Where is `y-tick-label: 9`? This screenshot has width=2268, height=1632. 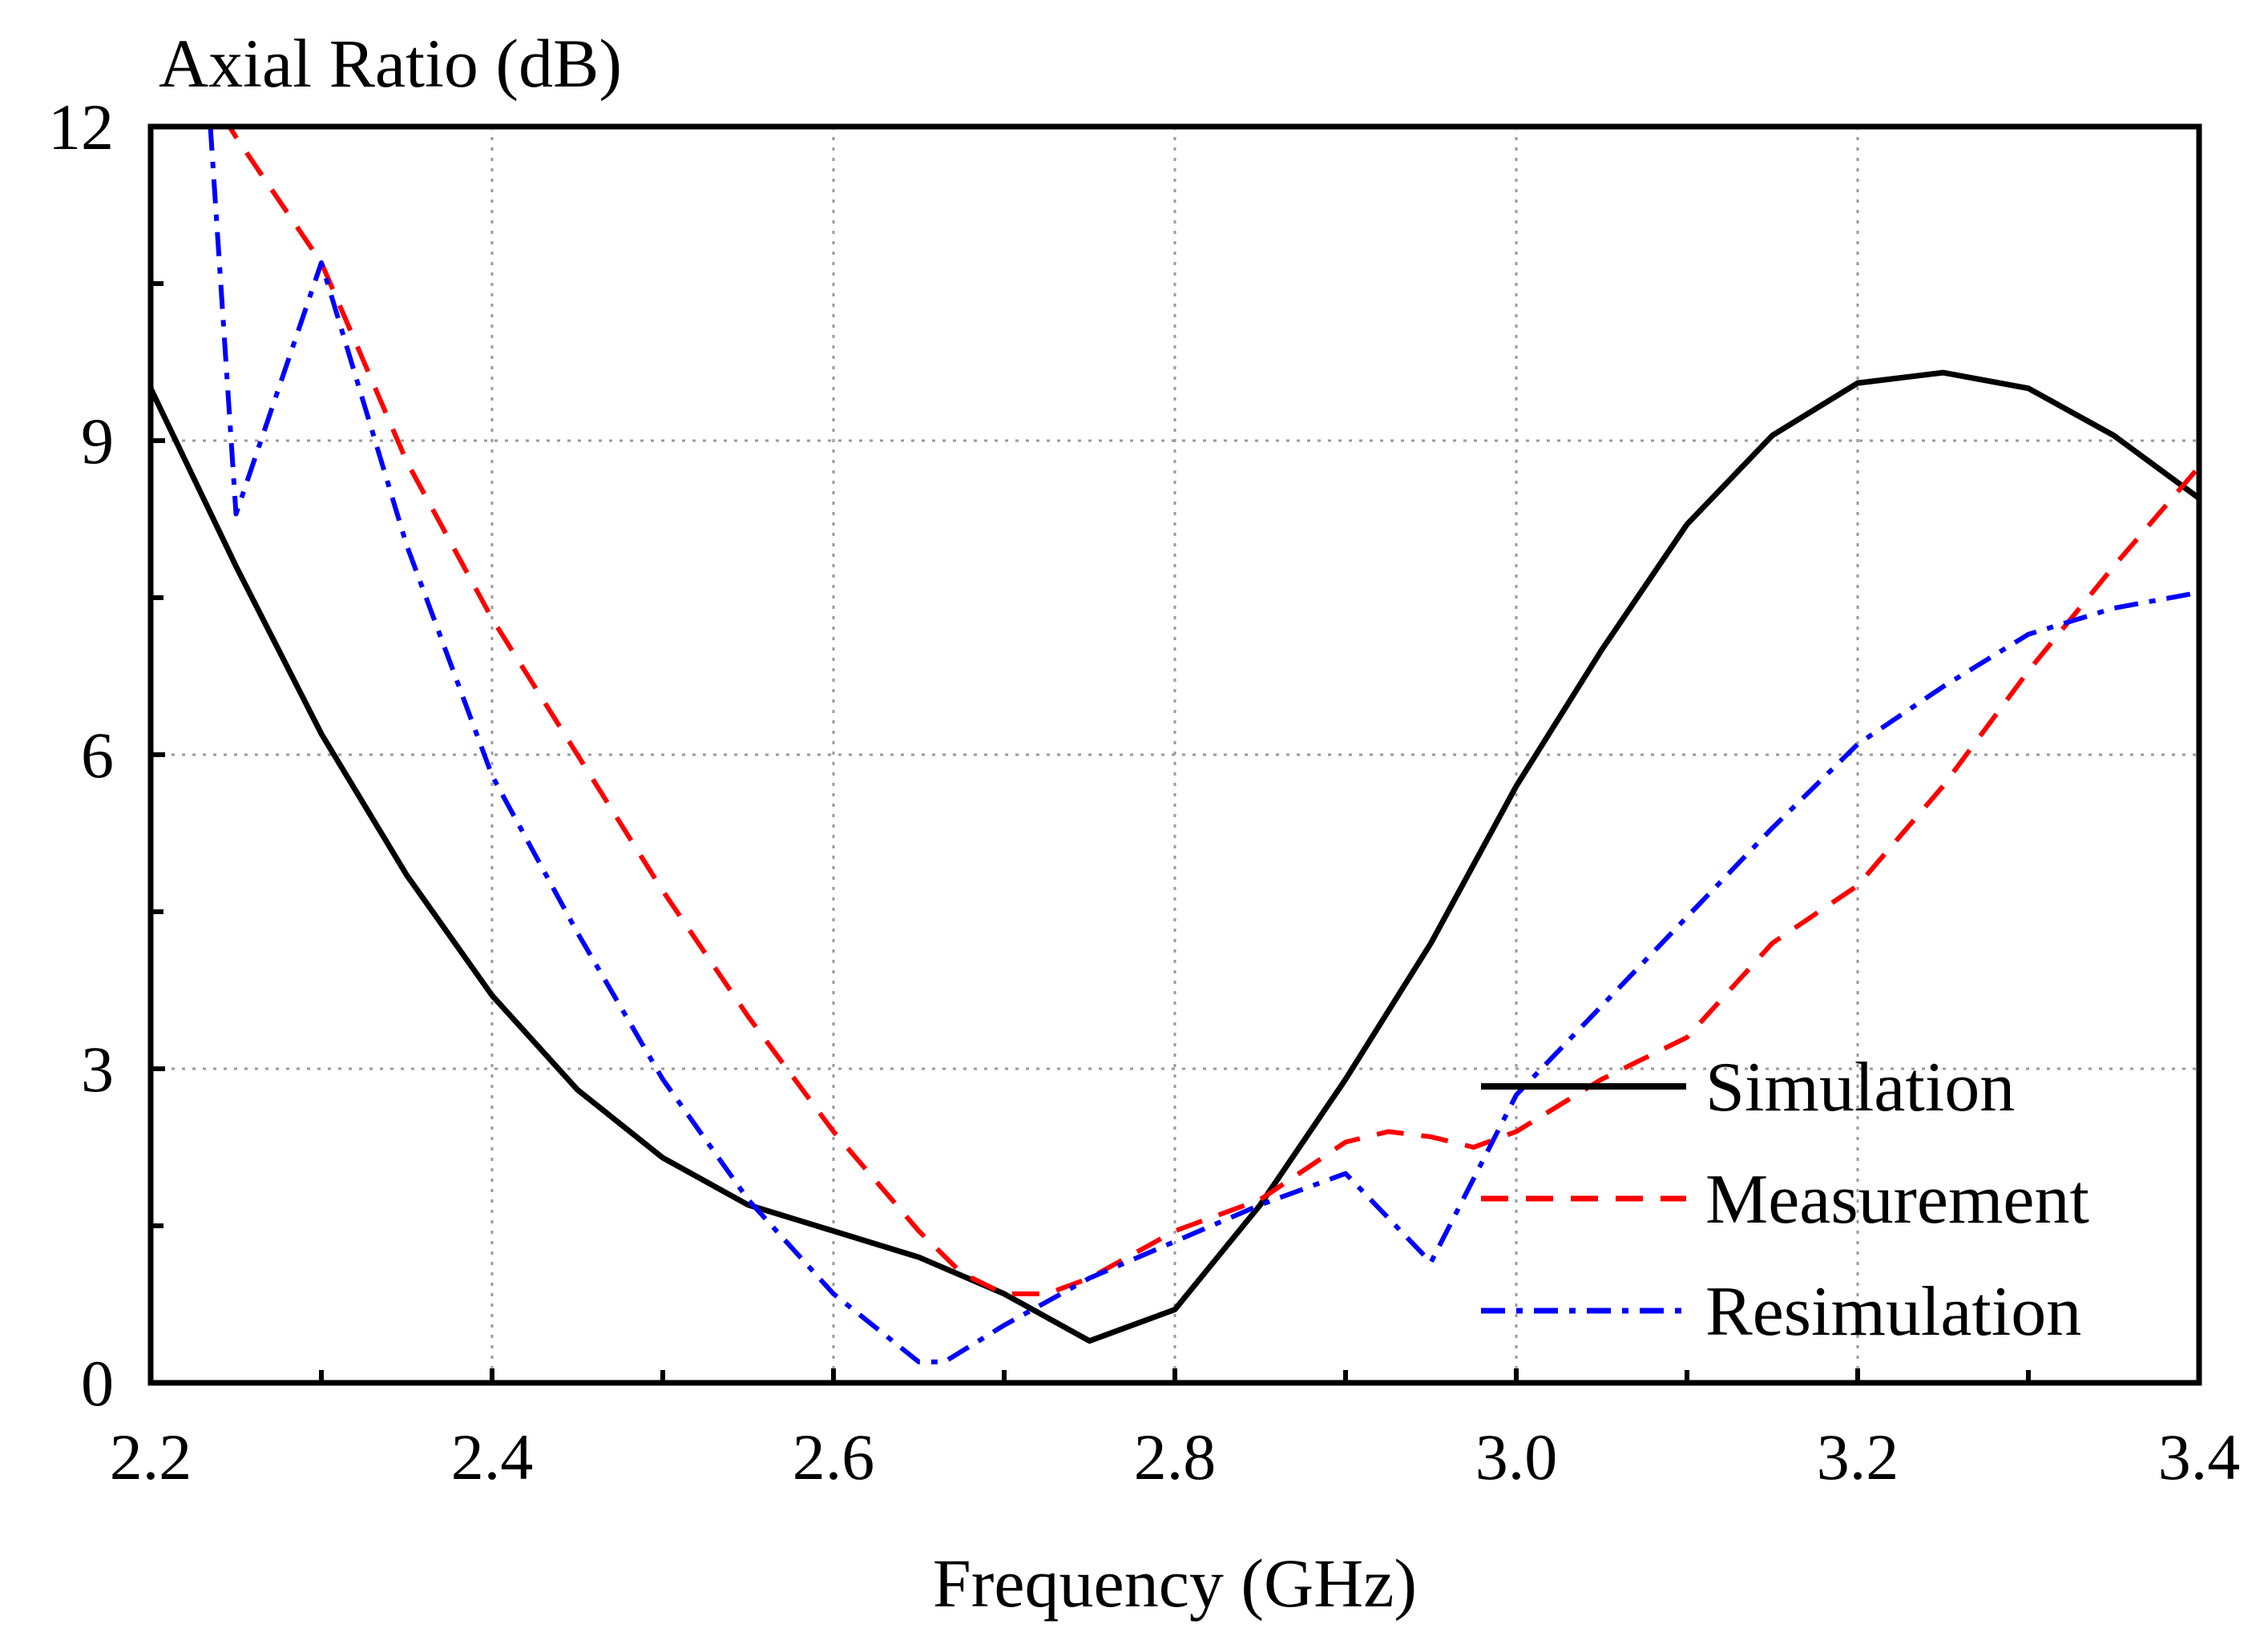 y-tick-label: 9 is located at coordinates (97, 441).